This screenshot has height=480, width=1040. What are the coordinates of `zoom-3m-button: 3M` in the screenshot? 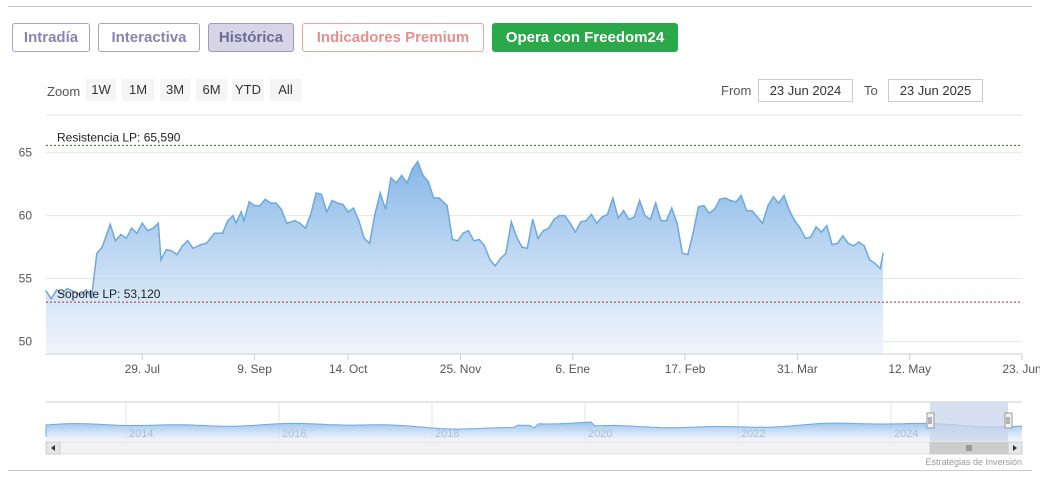 It's located at (175, 90).